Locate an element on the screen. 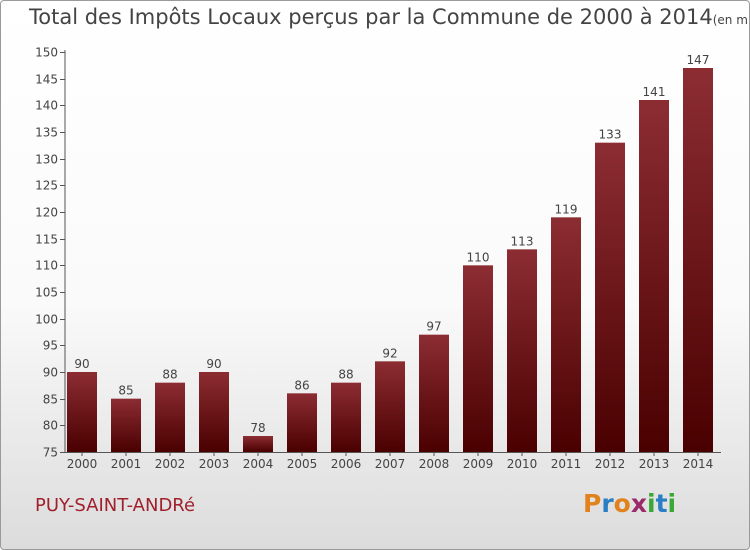 Image resolution: width=750 pixels, height=550 pixels. bar-value-label: 92 is located at coordinates (389, 353).